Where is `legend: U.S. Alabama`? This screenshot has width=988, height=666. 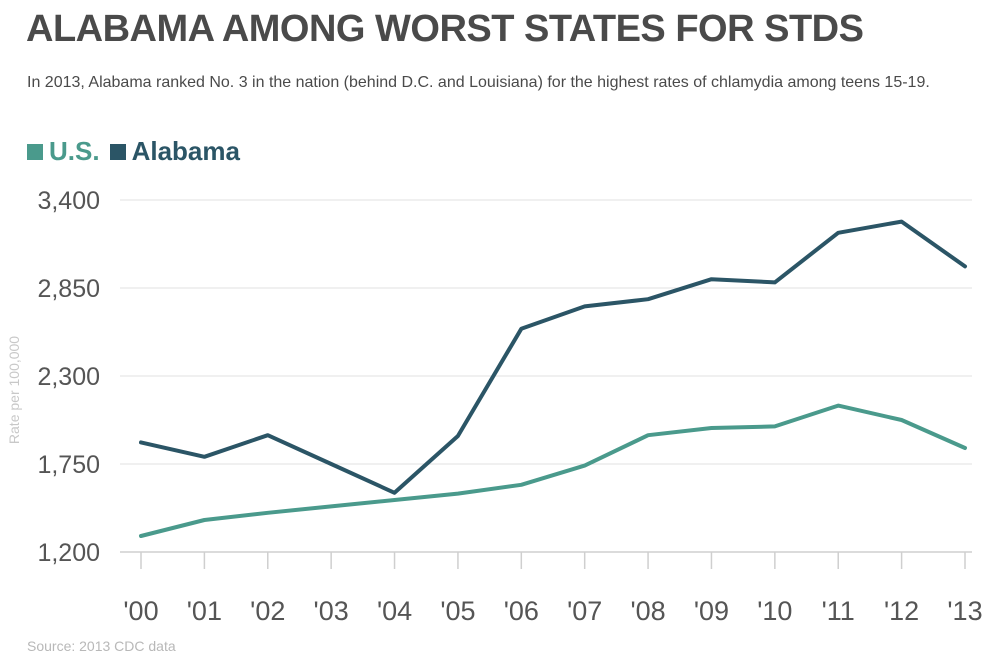 legend: U.S. Alabama is located at coordinates (138, 151).